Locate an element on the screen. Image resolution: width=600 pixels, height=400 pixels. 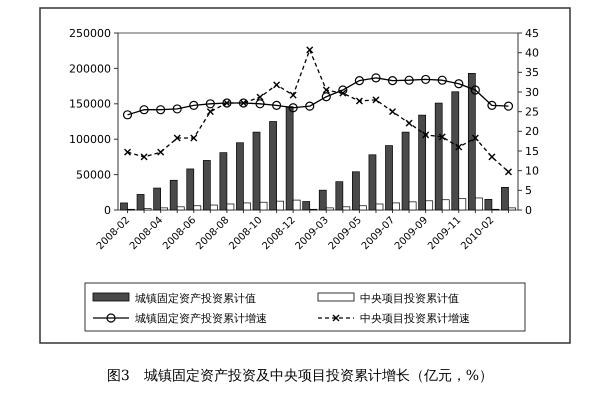
y2-tick-label: 40 is located at coordinates (532, 53).